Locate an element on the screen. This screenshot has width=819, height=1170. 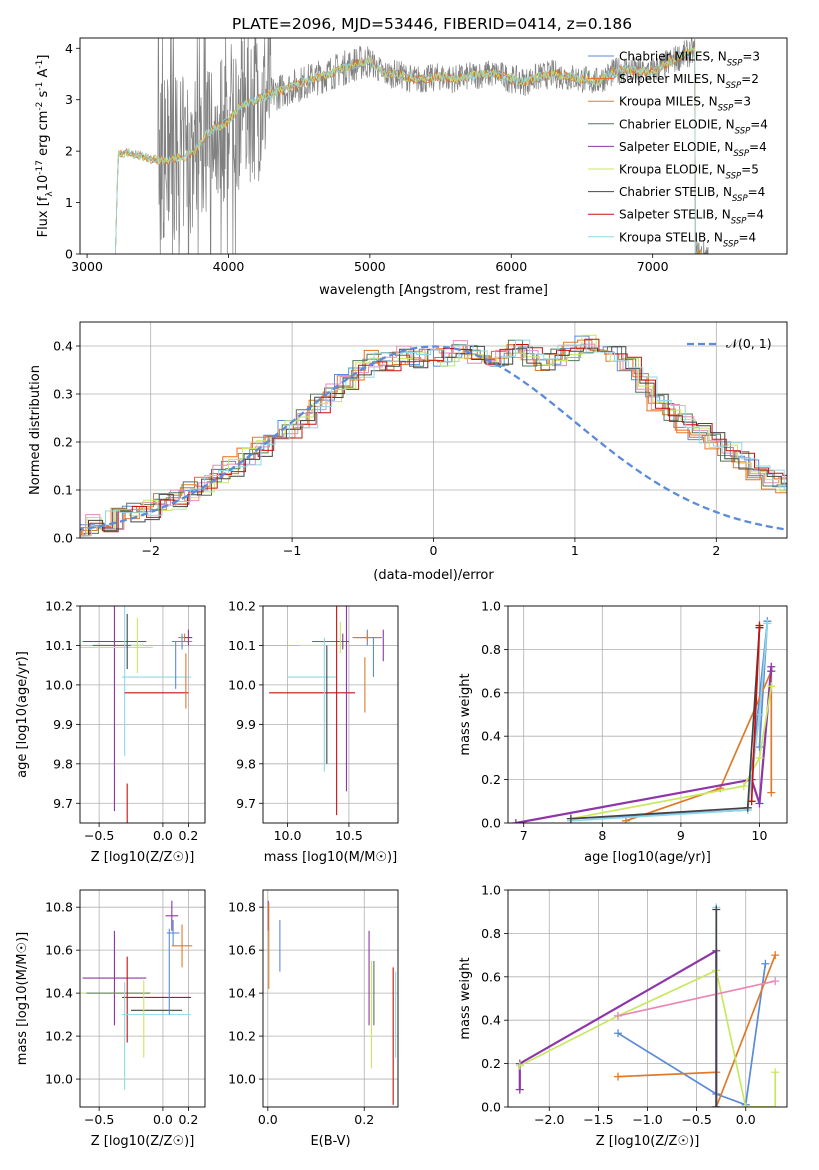
legend-text: Chabrier STELIB, N is located at coordinates (675, 192).